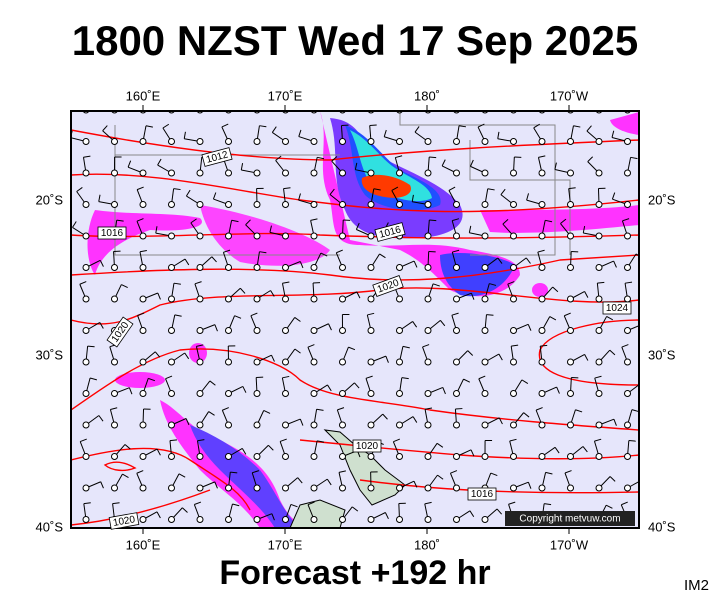 This screenshot has width=711, height=600. What do you see at coordinates (569, 519) in the screenshot?
I see `copyright: Copyright metvuw.com` at bounding box center [569, 519].